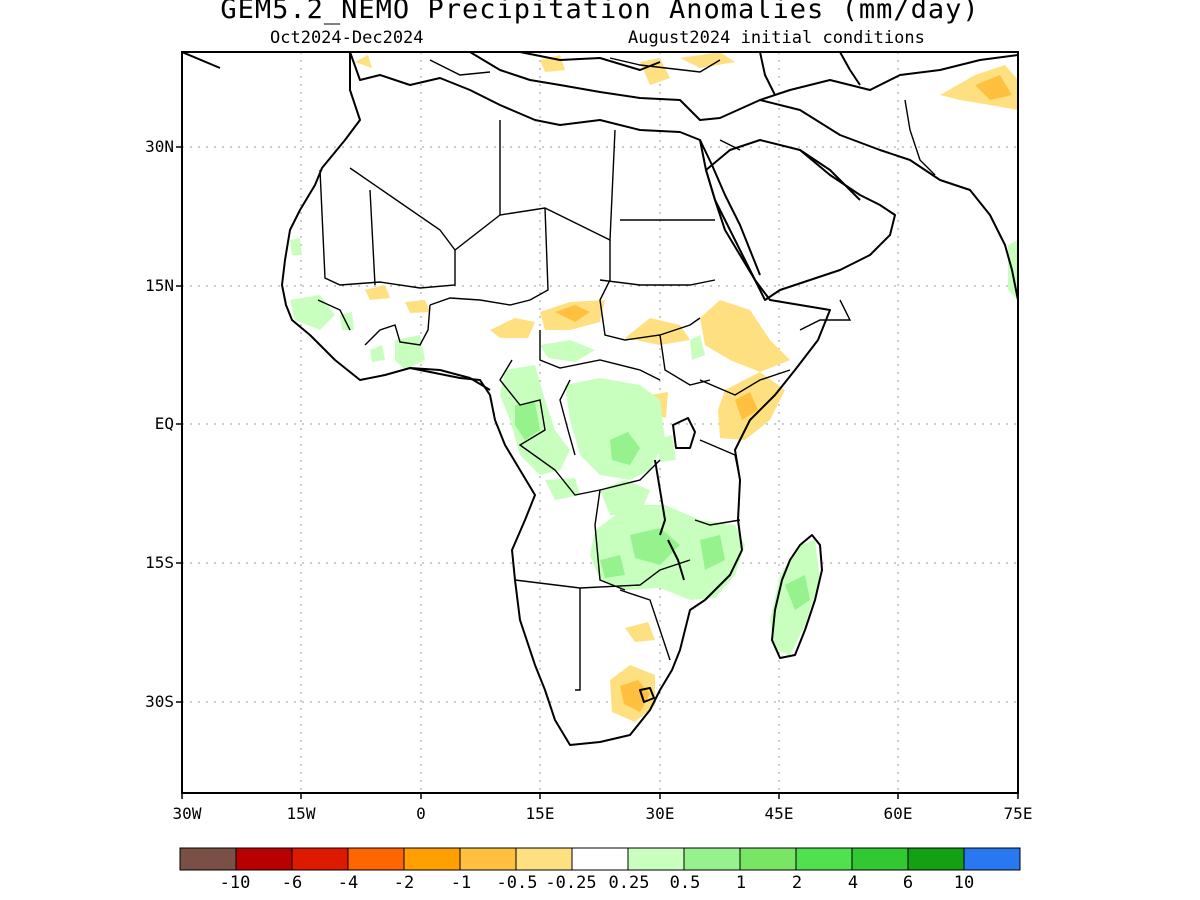  What do you see at coordinates (301, 813) in the screenshot?
I see `lon-label-15w: 15W` at bounding box center [301, 813].